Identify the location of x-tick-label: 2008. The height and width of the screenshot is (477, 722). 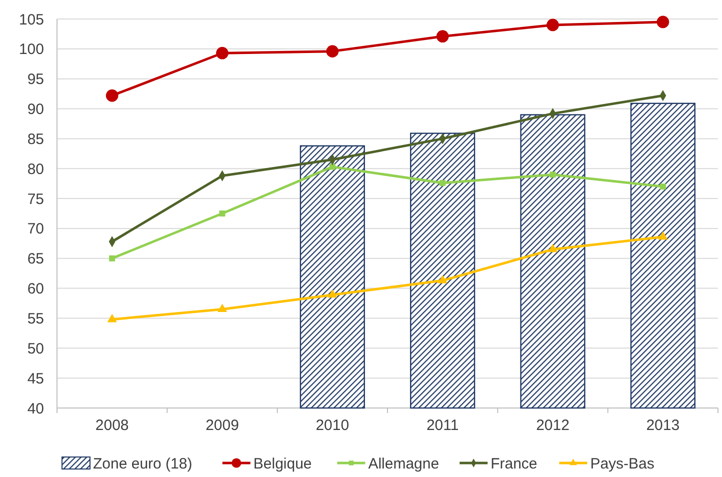
(112, 425).